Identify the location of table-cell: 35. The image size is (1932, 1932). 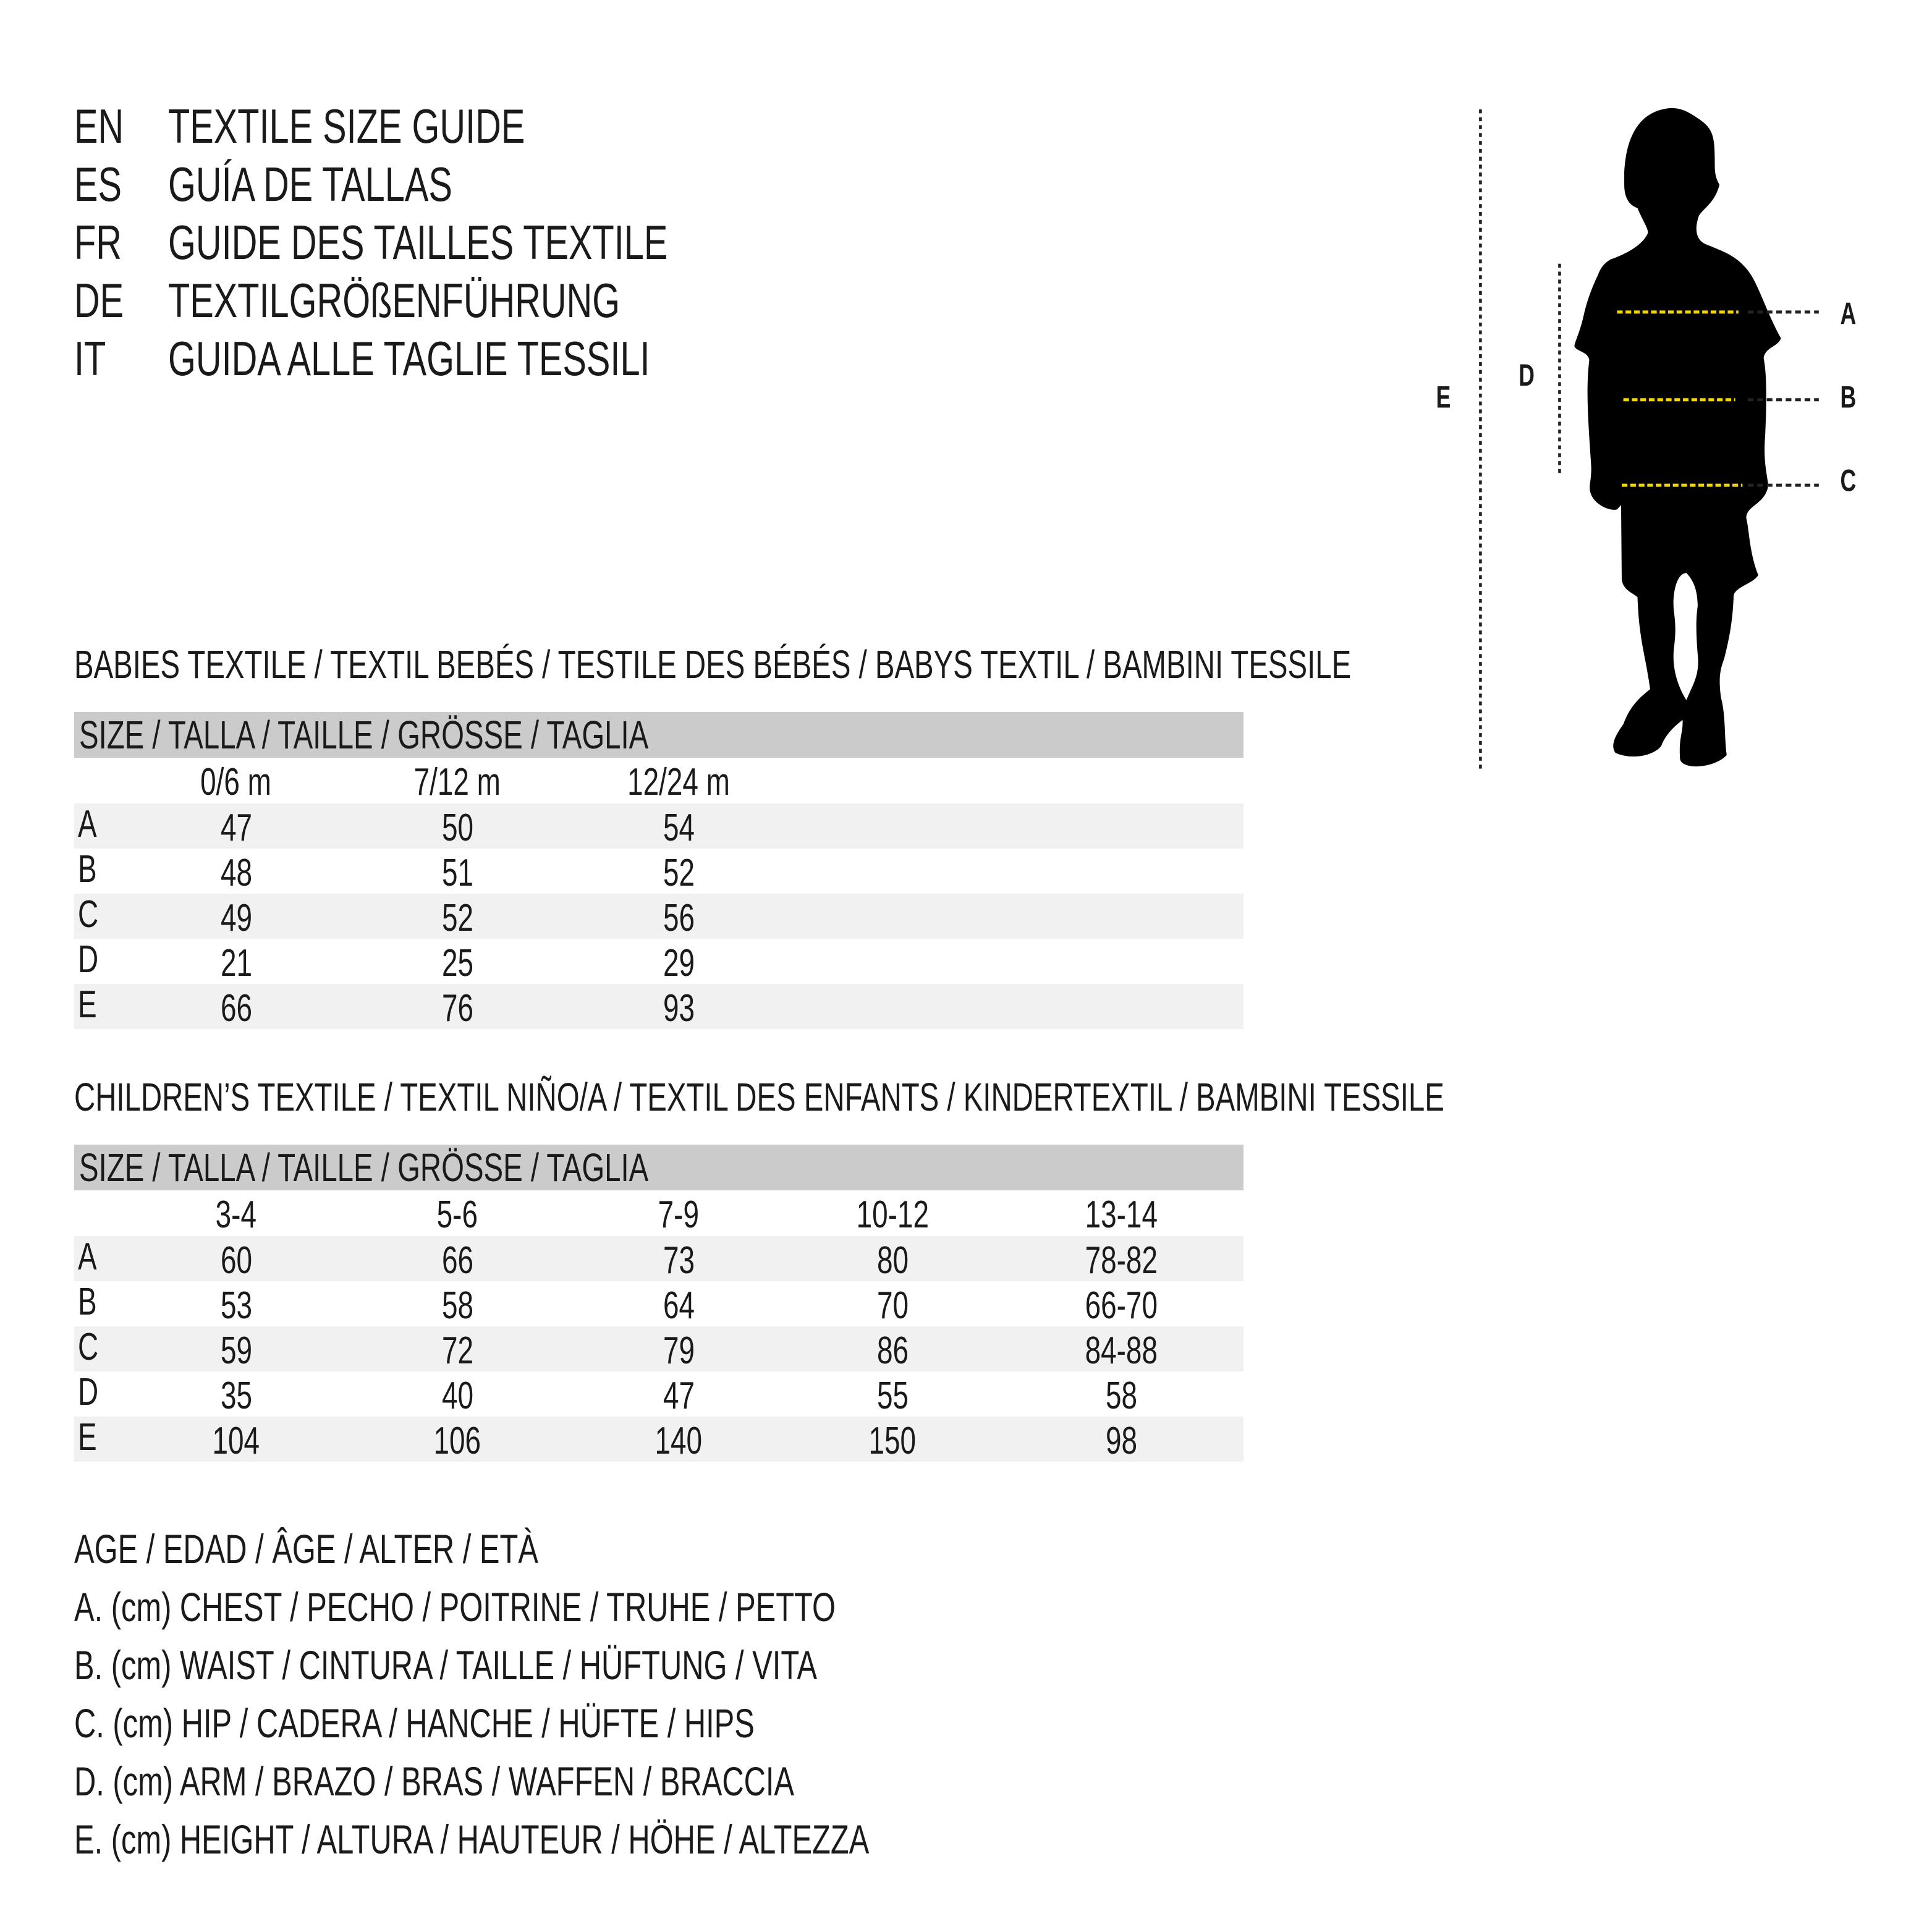
(236, 1396).